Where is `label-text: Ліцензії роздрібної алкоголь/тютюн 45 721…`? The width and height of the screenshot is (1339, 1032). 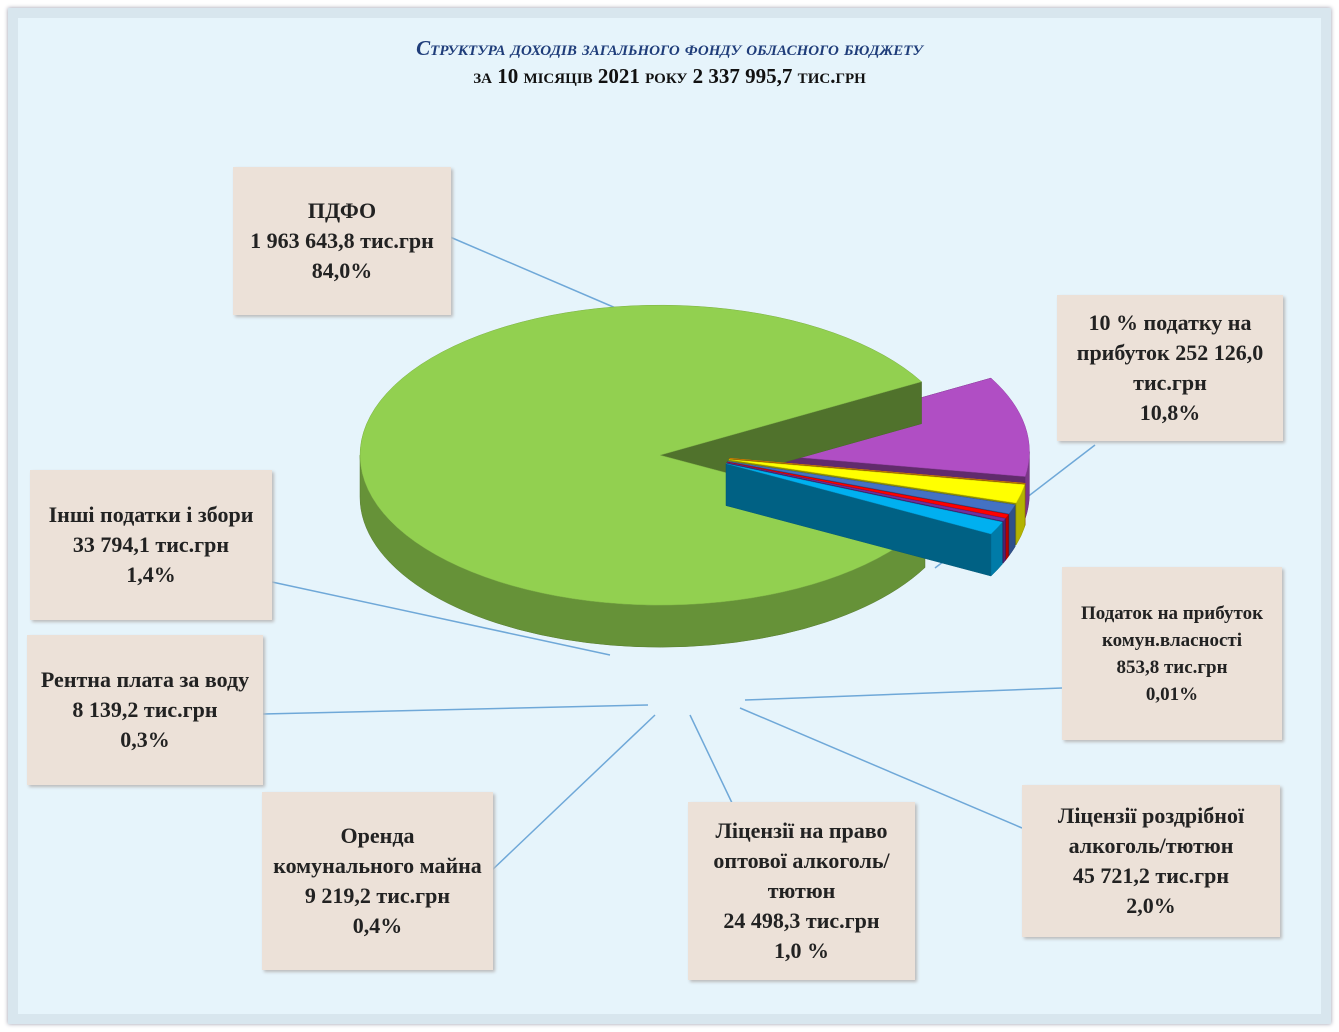 label-text: Ліцензії роздрібної алкоголь/тютюн 45 721… is located at coordinates (1151, 861).